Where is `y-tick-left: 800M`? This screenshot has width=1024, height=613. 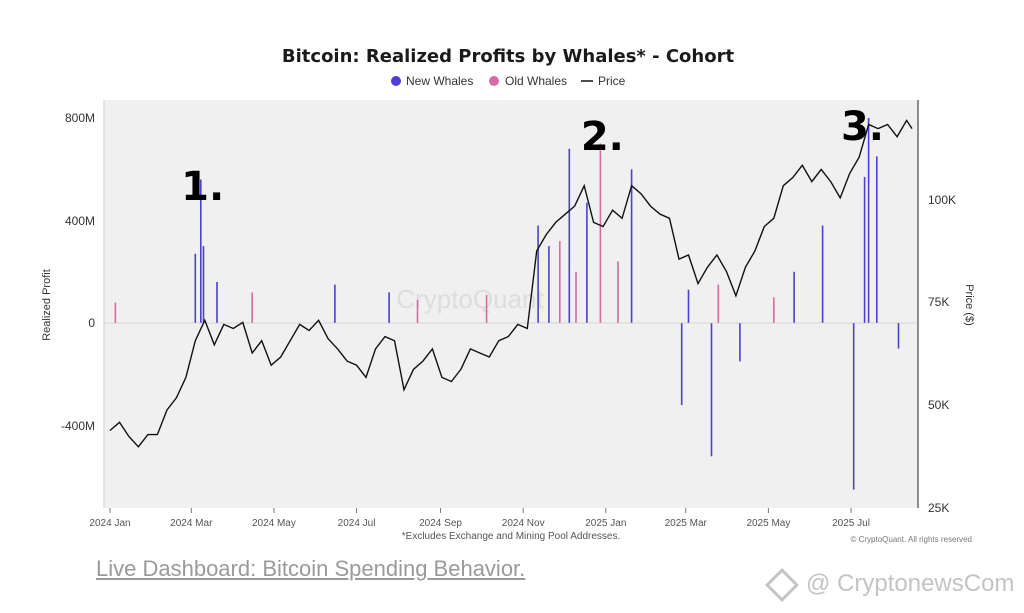 y-tick-left: 800M is located at coordinates (80, 118).